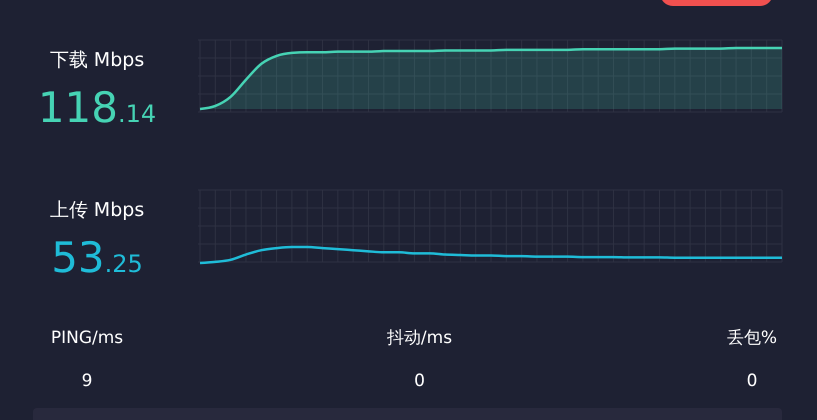 The image size is (817, 420). What do you see at coordinates (97, 210) in the screenshot?
I see `chart-title: 上传 Mbps` at bounding box center [97, 210].